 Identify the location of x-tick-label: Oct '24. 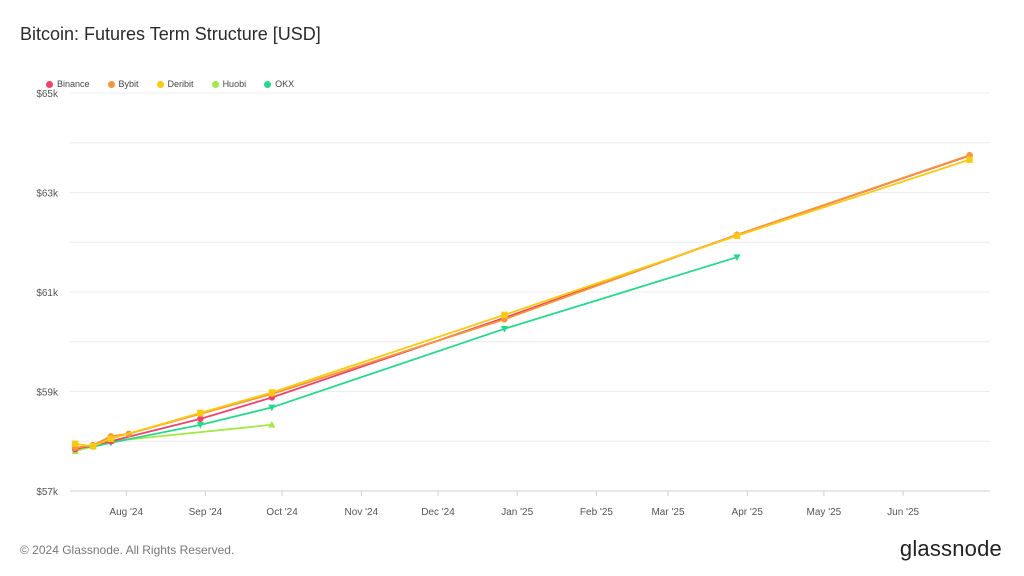
(282, 512).